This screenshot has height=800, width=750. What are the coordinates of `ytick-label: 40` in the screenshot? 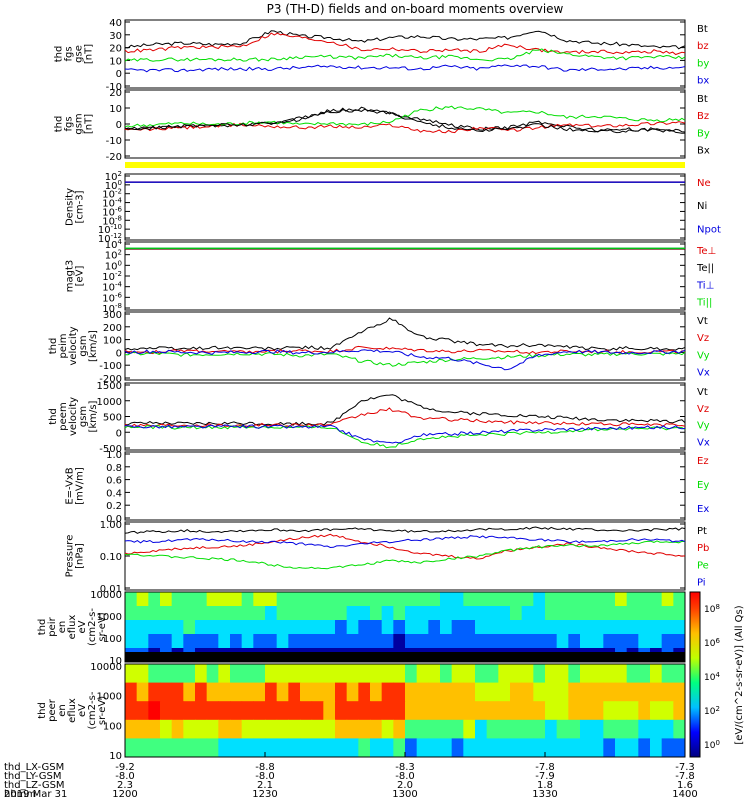 It's located at (115, 23).